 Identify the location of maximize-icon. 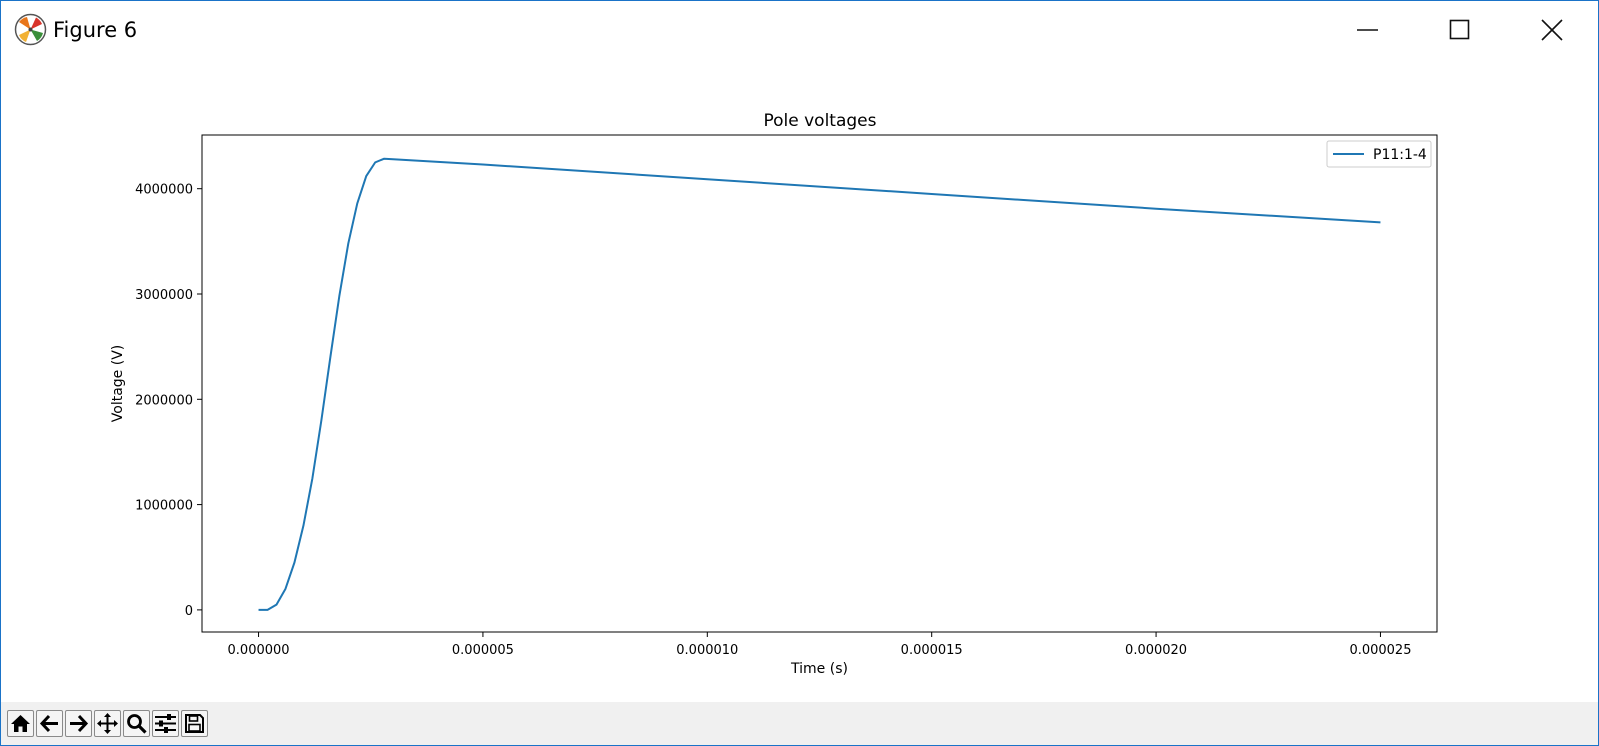
(1459, 29).